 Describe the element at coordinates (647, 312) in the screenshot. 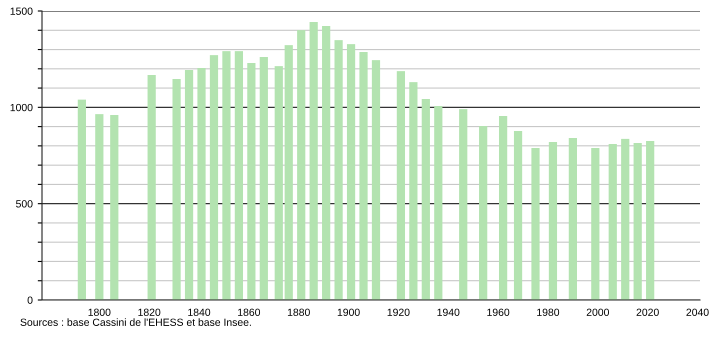

I see `x-tick-label: 2020` at that location.